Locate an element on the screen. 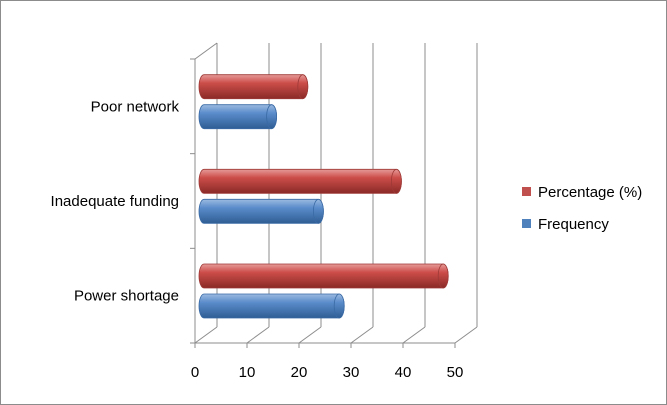  x-tick-label: 10 is located at coordinates (247, 372).